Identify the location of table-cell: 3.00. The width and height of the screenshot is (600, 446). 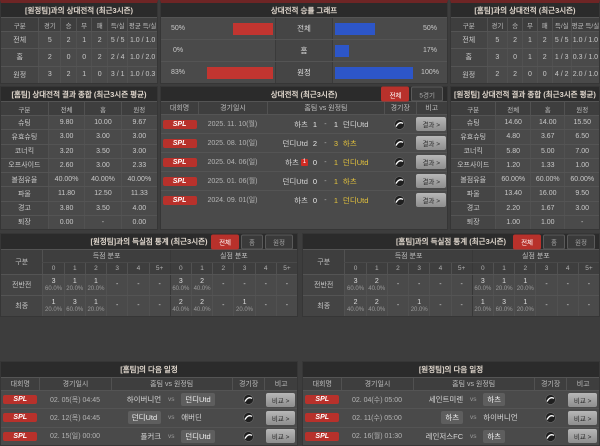
(102, 165).